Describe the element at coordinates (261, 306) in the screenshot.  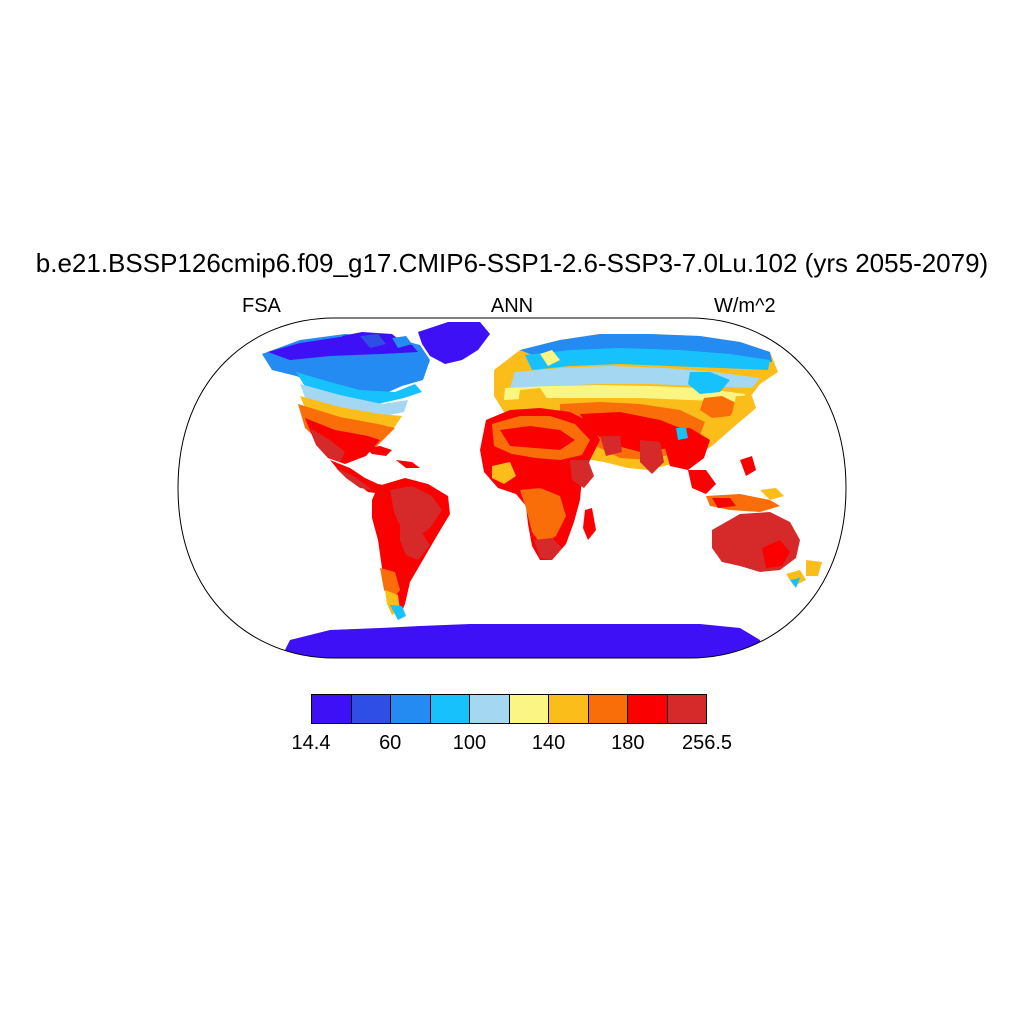
I see `variable-label: FSA` at that location.